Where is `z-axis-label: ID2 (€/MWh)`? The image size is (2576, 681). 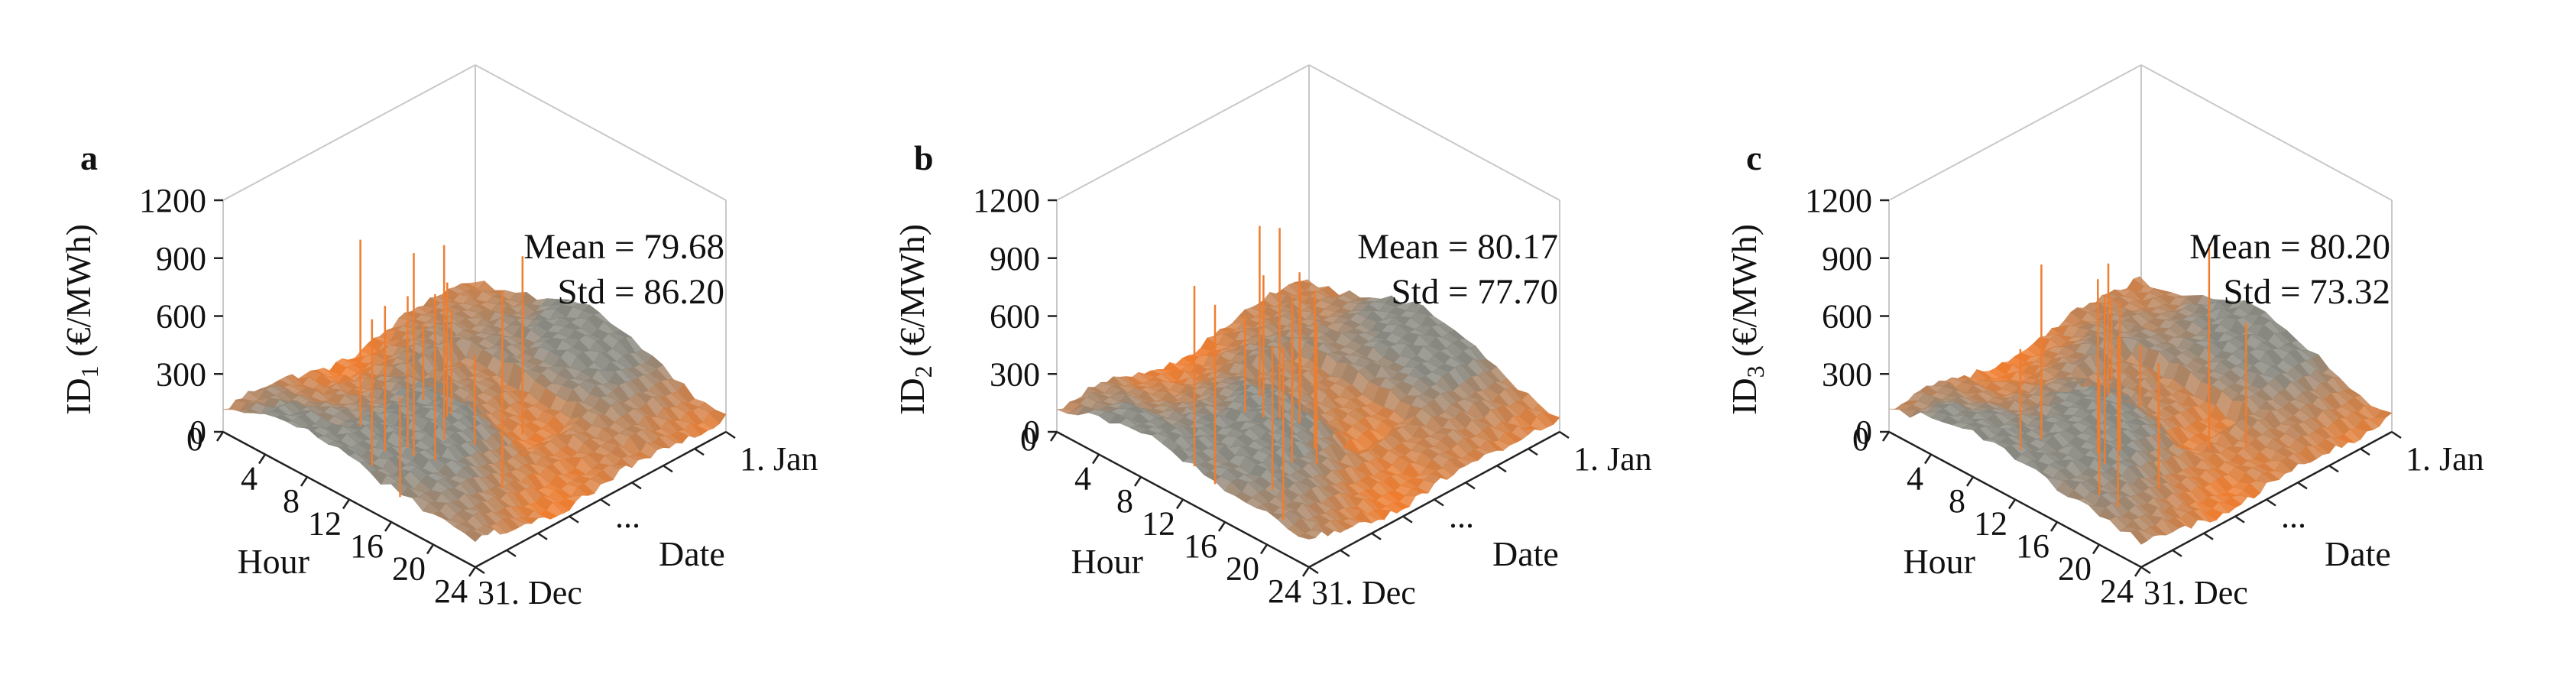
z-axis-label: ID2 (€/MWh) is located at coordinates (915, 319).